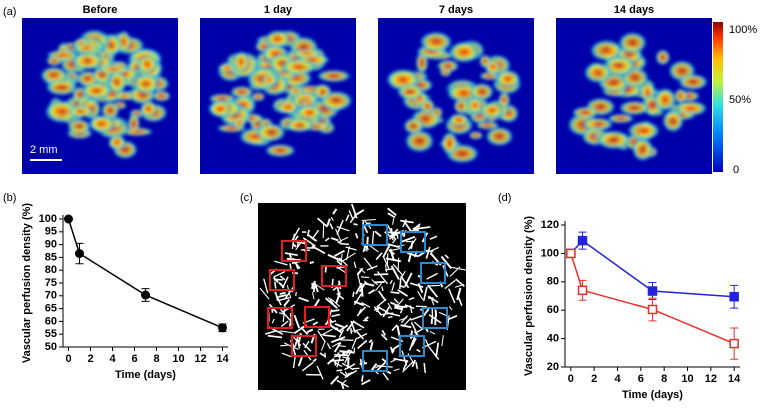 This screenshot has width=764, height=415. I want to click on y-tick-label: 75, so click(51, 283).